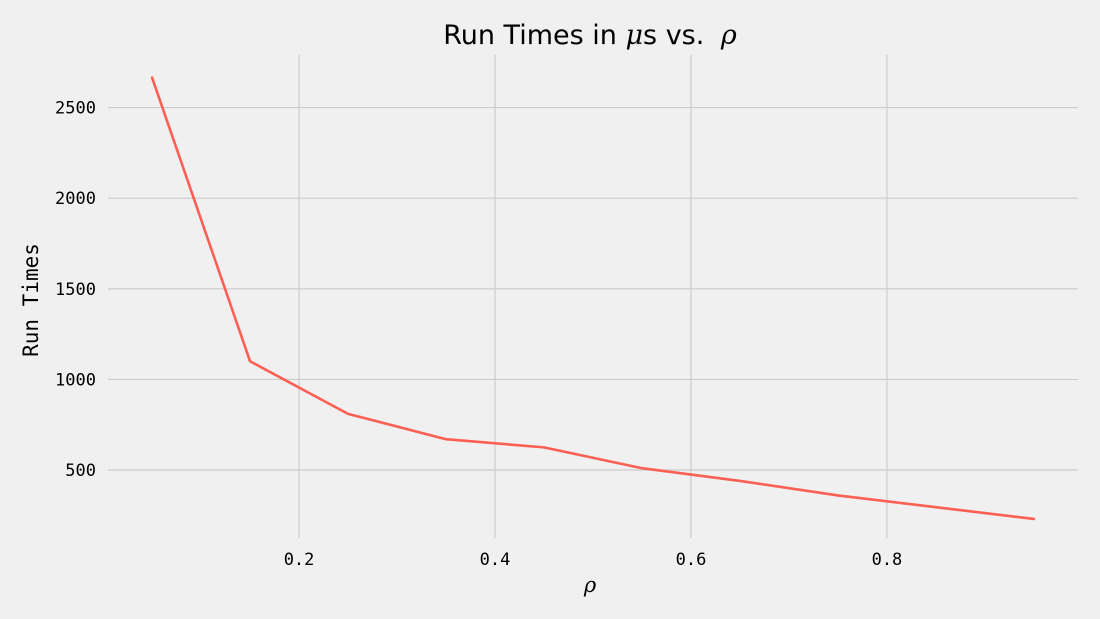 The height and width of the screenshot is (619, 1100). What do you see at coordinates (495, 560) in the screenshot?
I see `x-tick-label: 0.4` at bounding box center [495, 560].